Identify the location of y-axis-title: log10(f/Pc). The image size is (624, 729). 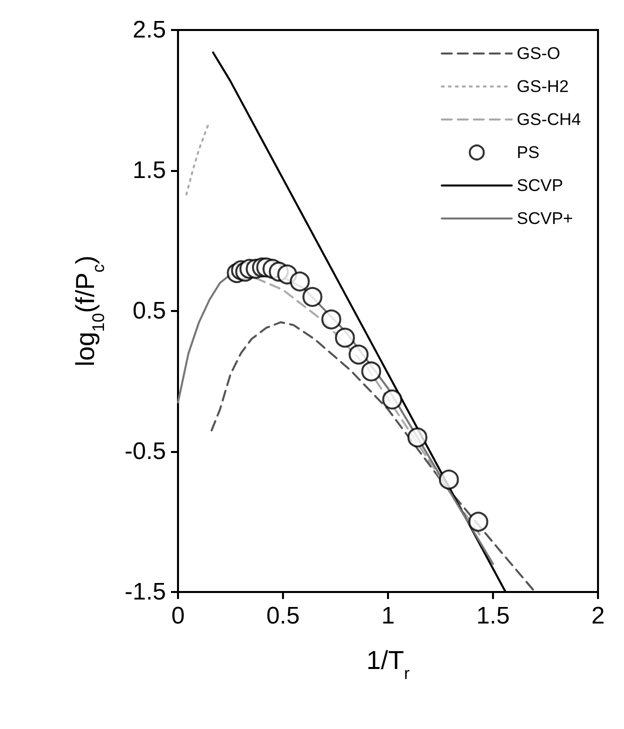
(89, 311).